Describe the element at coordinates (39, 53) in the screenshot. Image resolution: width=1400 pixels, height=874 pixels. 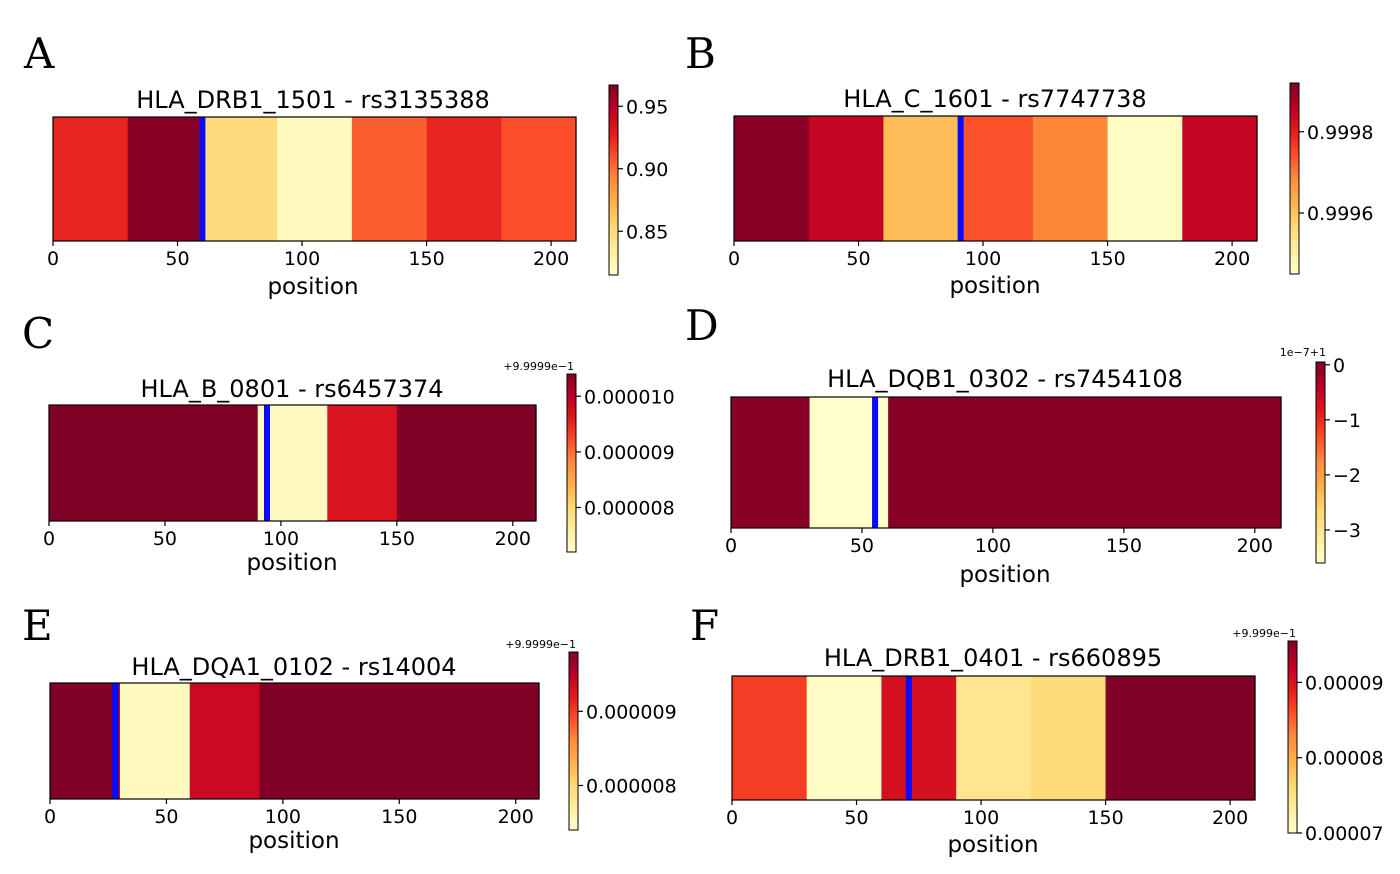
I see `panel-label: A` at that location.